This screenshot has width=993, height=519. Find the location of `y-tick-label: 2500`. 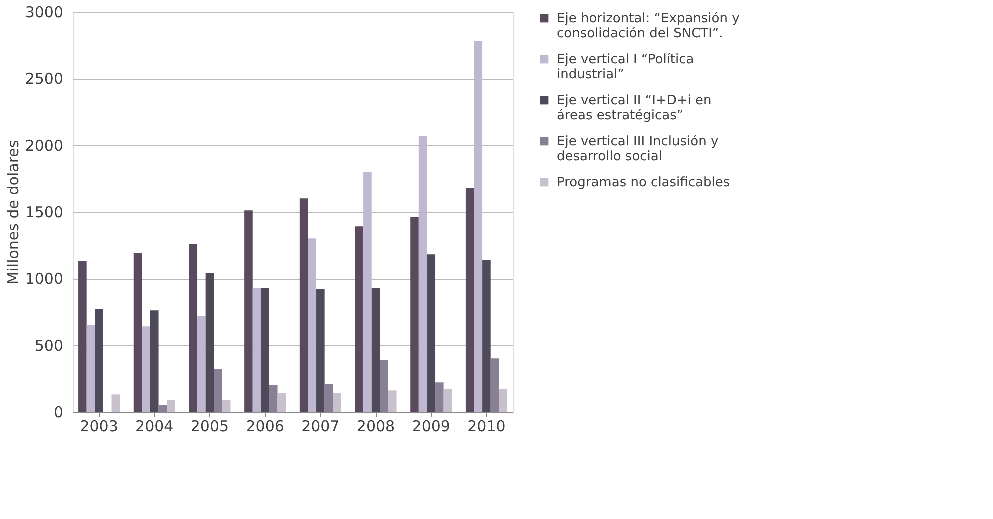

y-tick-label: 2500 is located at coordinates (44, 79).